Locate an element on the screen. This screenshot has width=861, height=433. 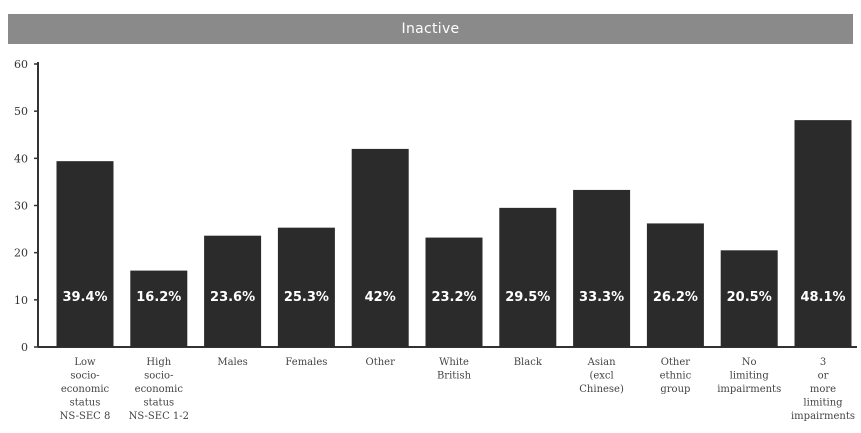
bar-value-label: 23.2% is located at coordinates (453, 297).